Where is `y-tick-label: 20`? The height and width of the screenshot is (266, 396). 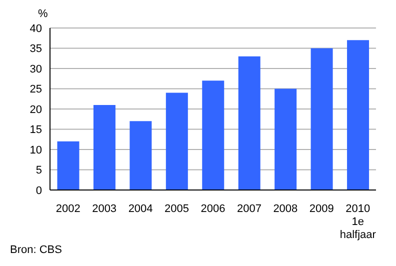
y-tick-label: 20 is located at coordinates (36, 110).